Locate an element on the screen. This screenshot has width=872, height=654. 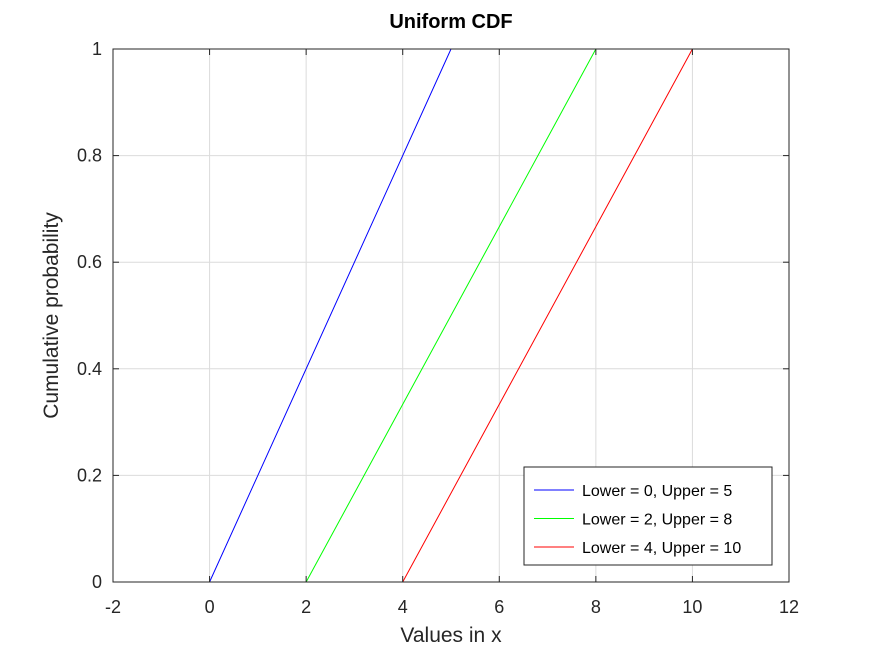
legend-label: Lower = 0, Upper = 5 is located at coordinates (657, 491).